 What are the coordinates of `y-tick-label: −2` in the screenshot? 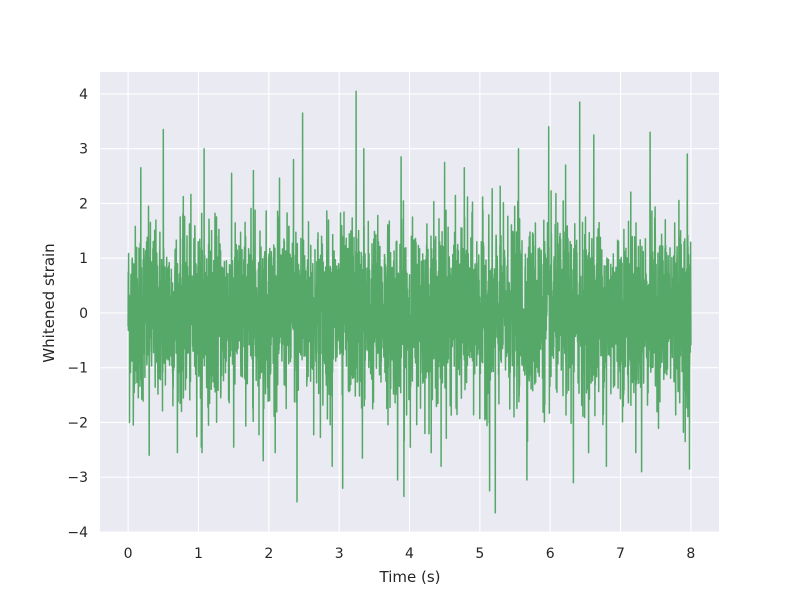 It's located at (77, 423).